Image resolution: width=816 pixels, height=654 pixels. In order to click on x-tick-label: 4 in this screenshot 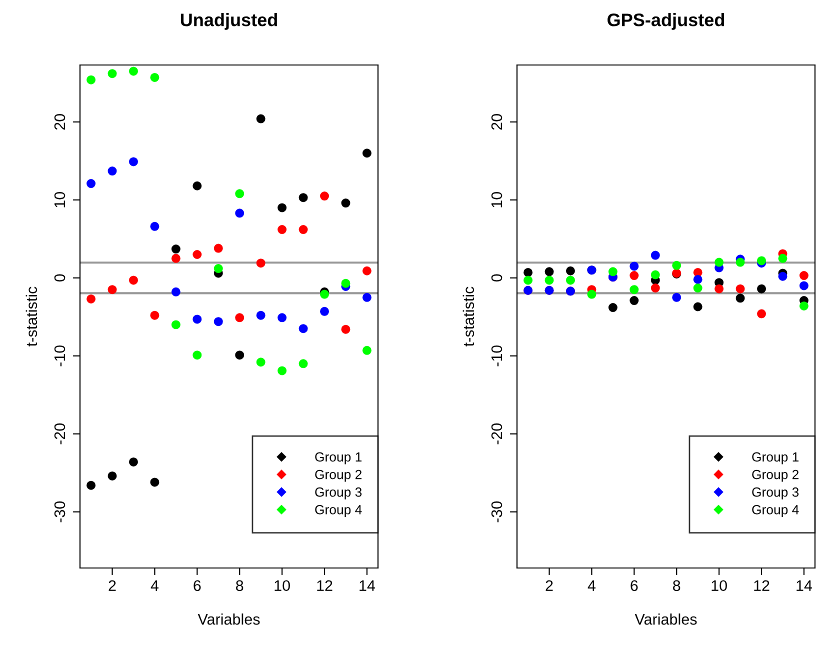, I will do `click(592, 585)`.